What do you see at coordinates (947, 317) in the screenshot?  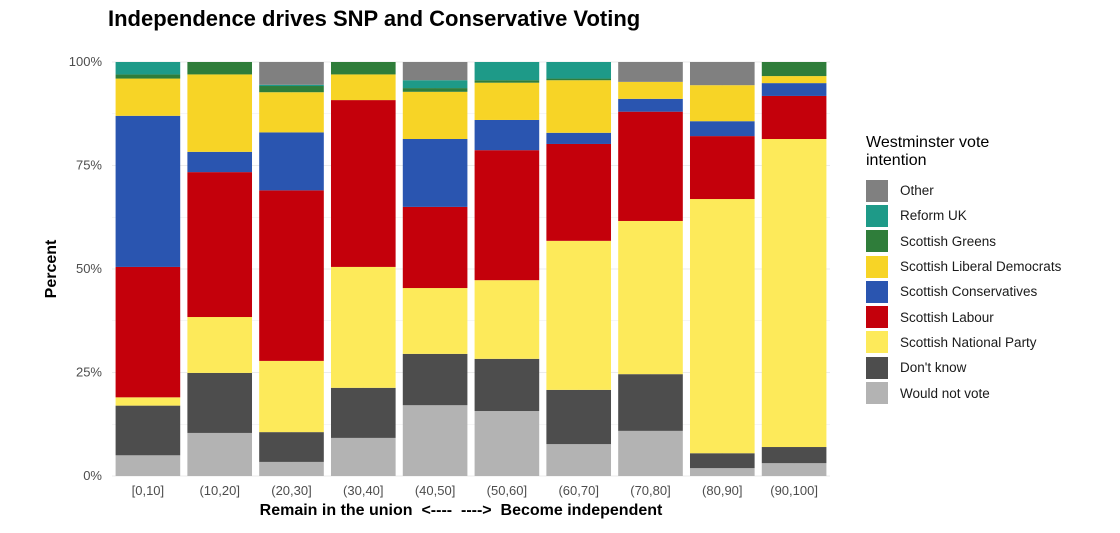 I see `legend-label: Scottish Labour` at bounding box center [947, 317].